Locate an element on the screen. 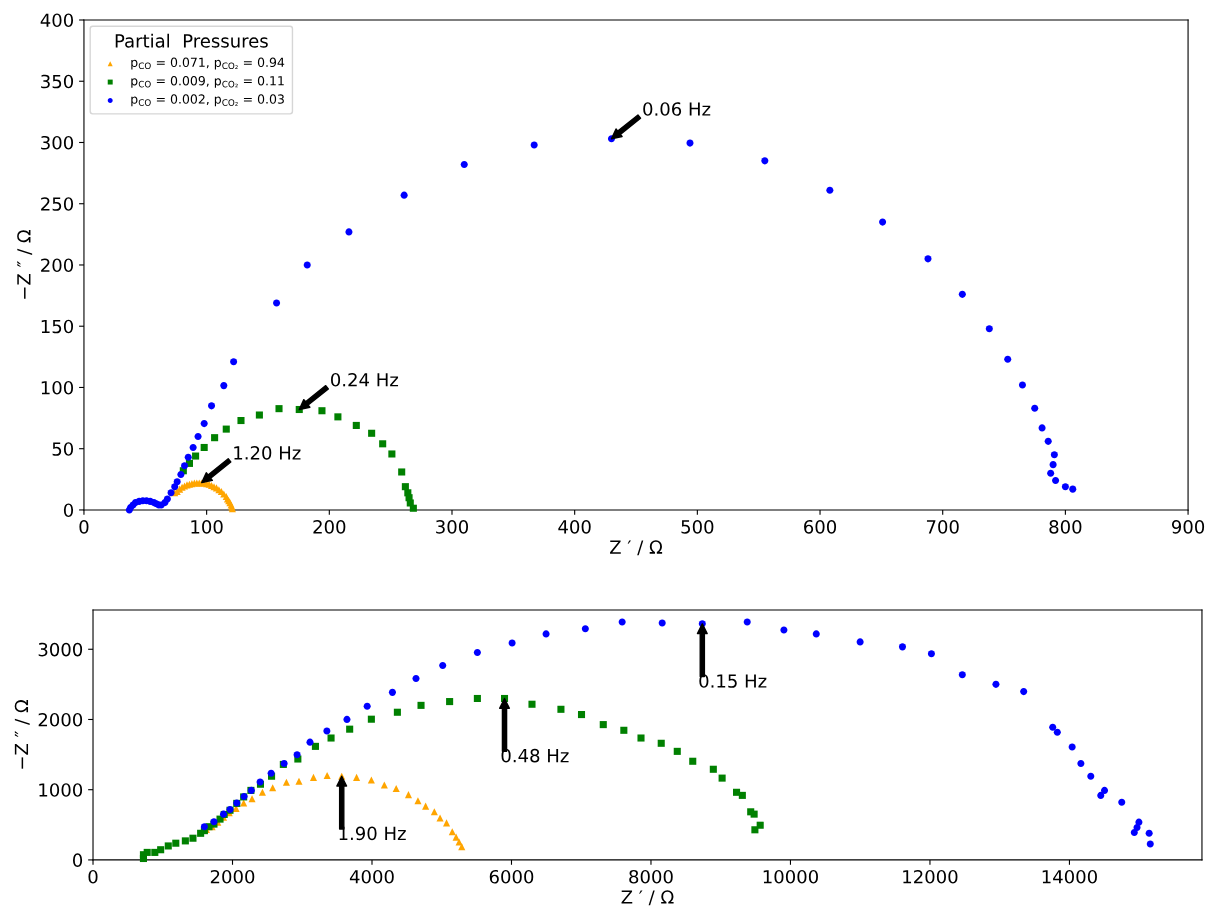  legend-label: p$_{CO}$ = 0.071, p$_{CO₂}$ = 0.94 is located at coordinates (208, 63).